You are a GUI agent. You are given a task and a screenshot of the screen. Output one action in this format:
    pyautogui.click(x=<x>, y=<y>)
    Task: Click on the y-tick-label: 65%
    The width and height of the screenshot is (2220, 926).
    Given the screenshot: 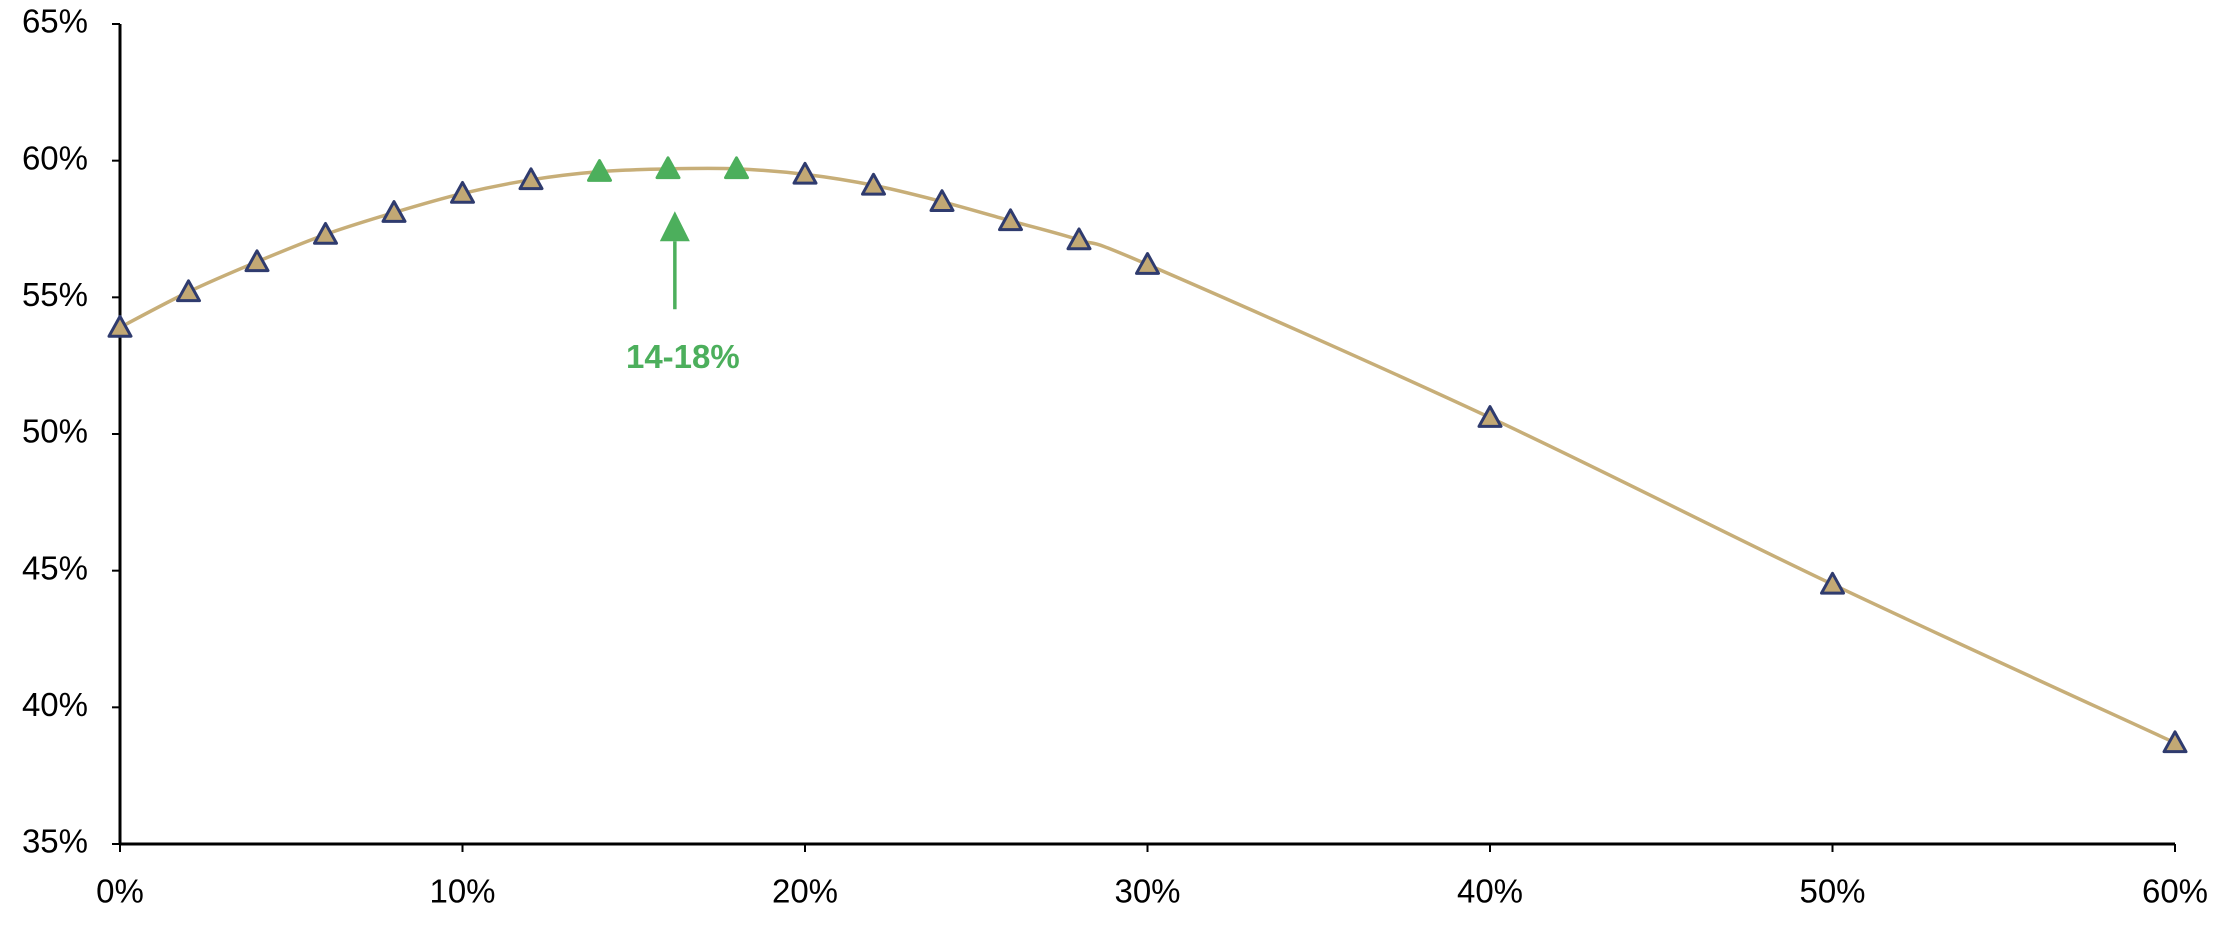 What is the action you would take?
    pyautogui.click(x=55, y=21)
    